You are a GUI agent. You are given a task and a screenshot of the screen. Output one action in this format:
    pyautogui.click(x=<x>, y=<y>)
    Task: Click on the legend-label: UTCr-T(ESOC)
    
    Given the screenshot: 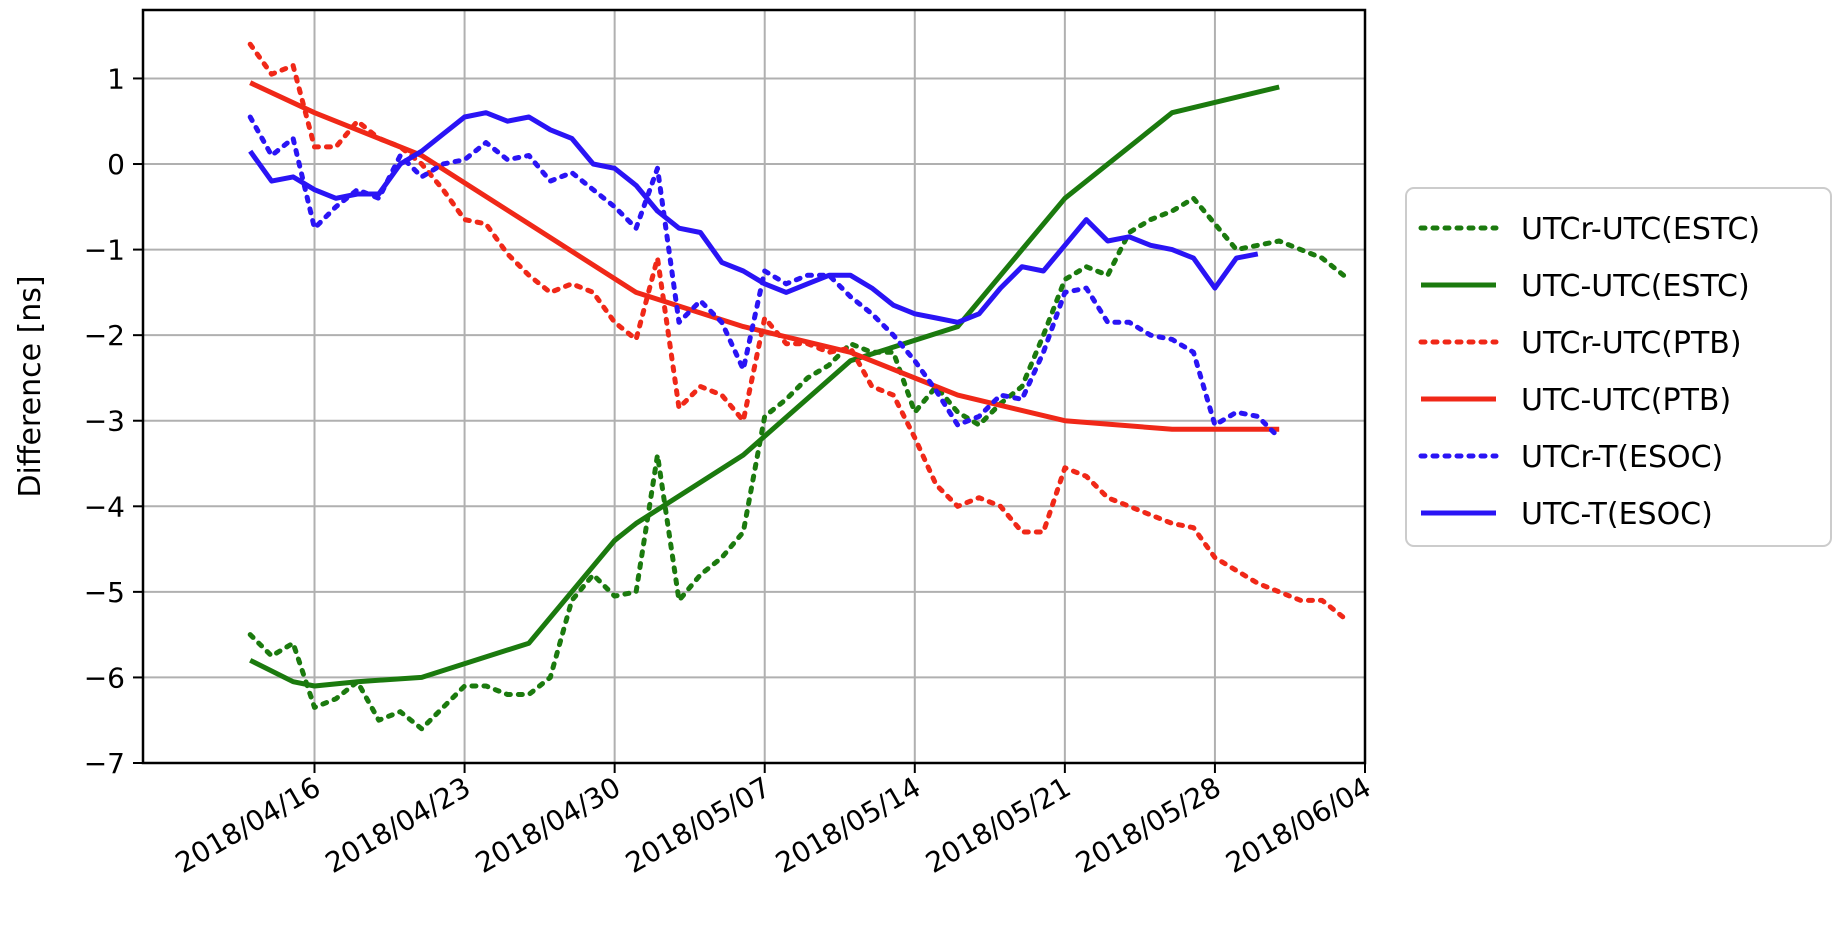 What is the action you would take?
    pyautogui.click(x=1622, y=457)
    